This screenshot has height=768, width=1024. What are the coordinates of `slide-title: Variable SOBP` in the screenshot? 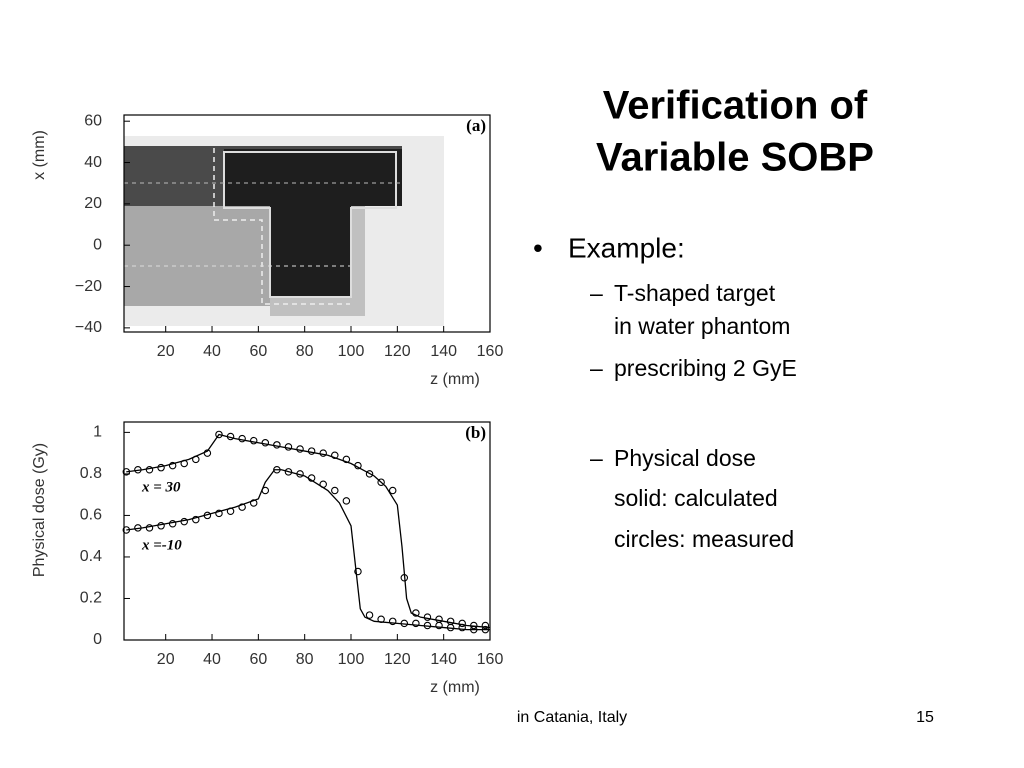 It's located at (735, 158).